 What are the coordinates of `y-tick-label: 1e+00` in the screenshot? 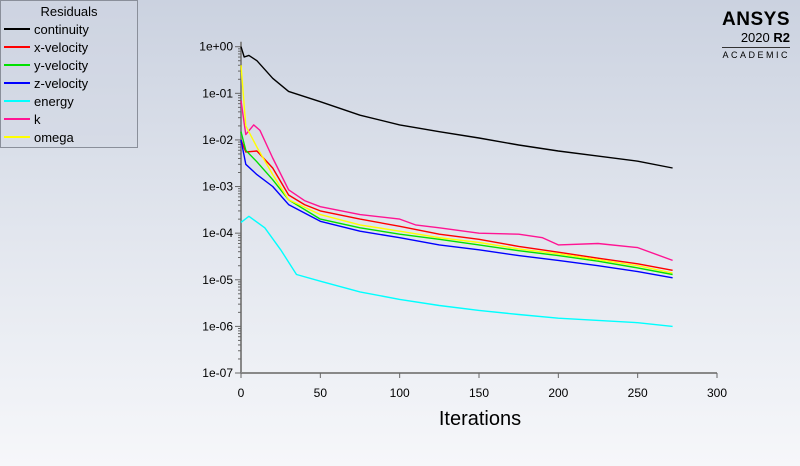 It's located at (216, 47).